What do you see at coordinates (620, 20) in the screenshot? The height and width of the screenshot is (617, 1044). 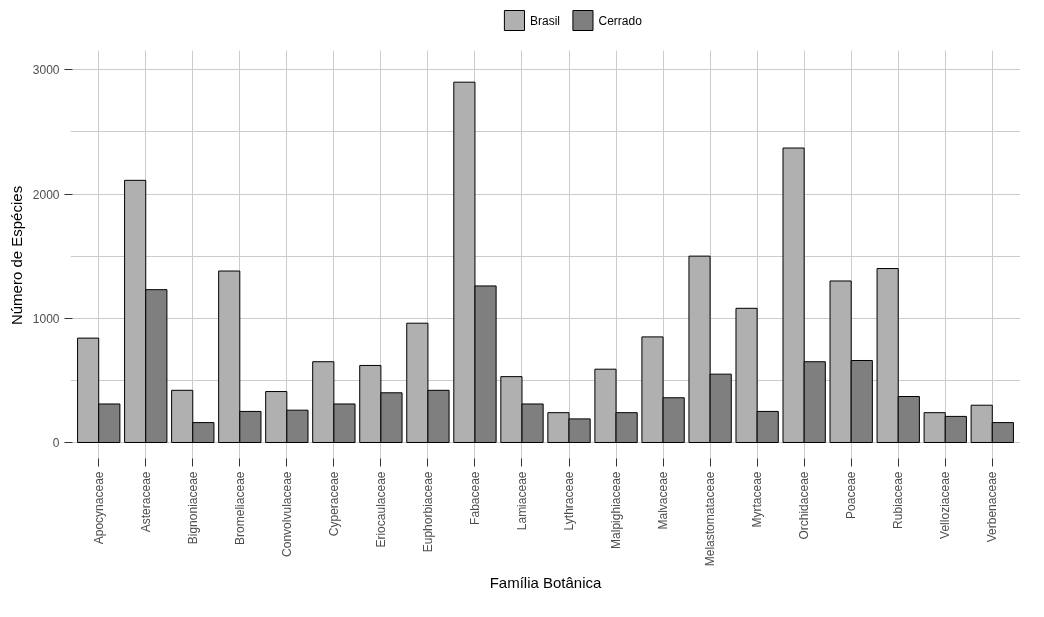 I see `legend-label: Cerrado` at bounding box center [620, 20].